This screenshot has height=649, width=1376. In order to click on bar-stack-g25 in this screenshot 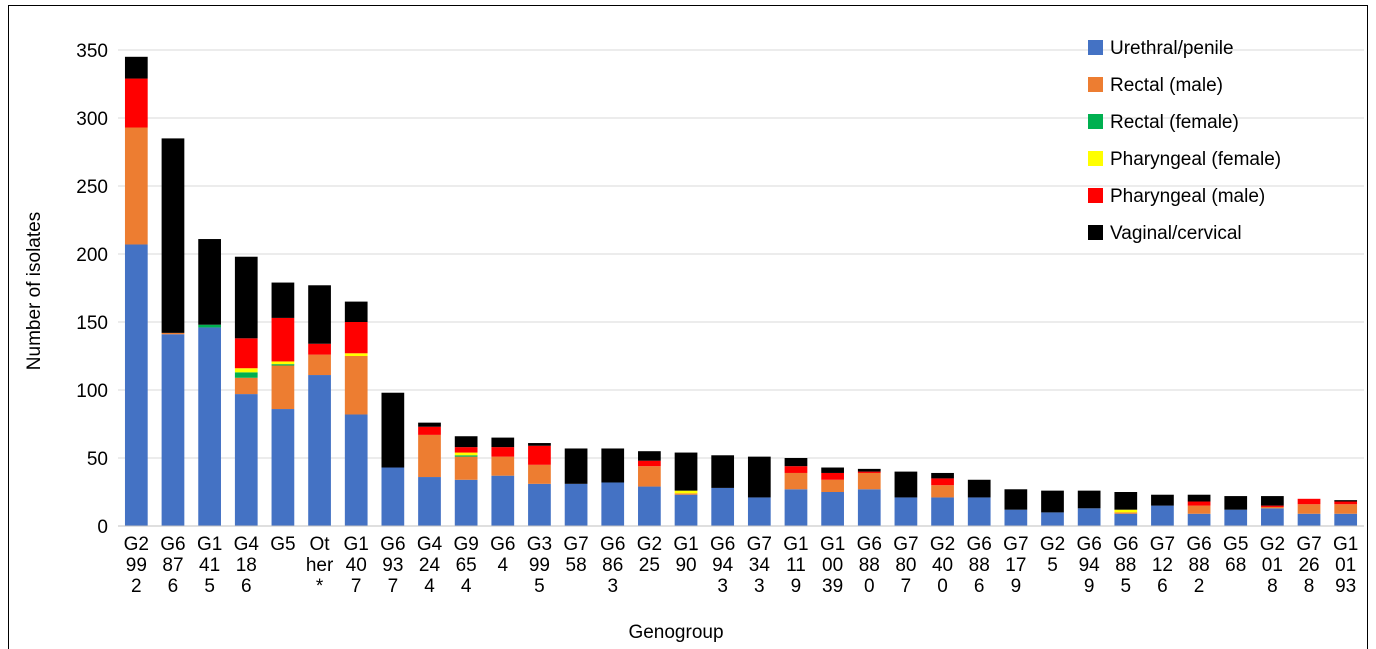, I will do `click(1052, 508)`.